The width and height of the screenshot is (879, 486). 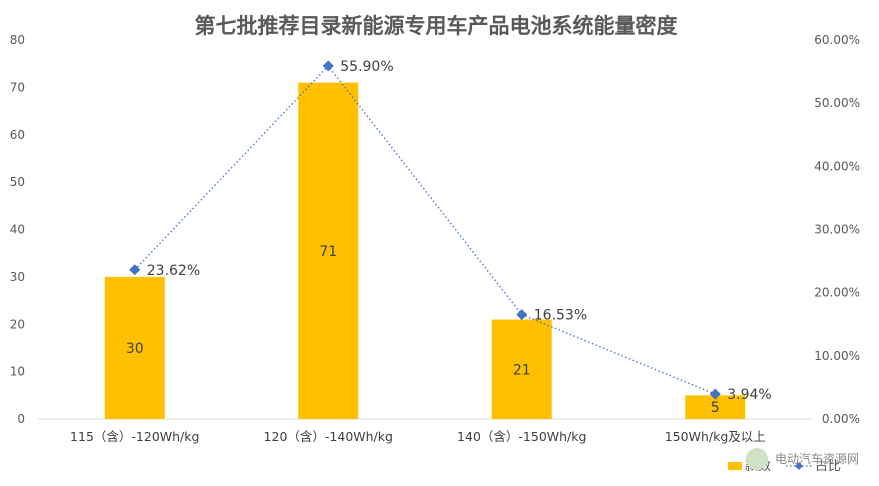 I want to click on line-data-label: 16.53%, so click(x=560, y=316).